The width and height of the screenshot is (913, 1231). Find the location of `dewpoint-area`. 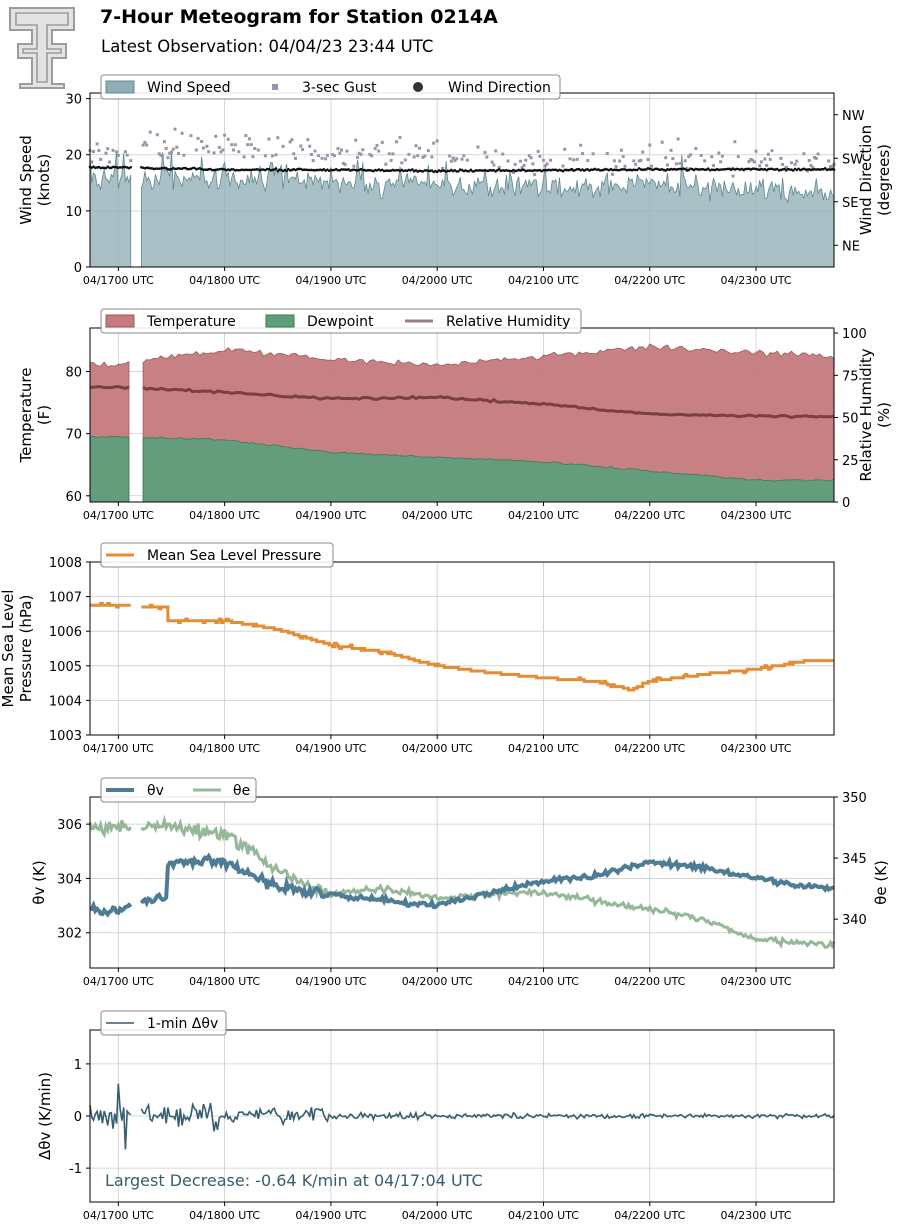

dewpoint-area is located at coordinates (488, 469).